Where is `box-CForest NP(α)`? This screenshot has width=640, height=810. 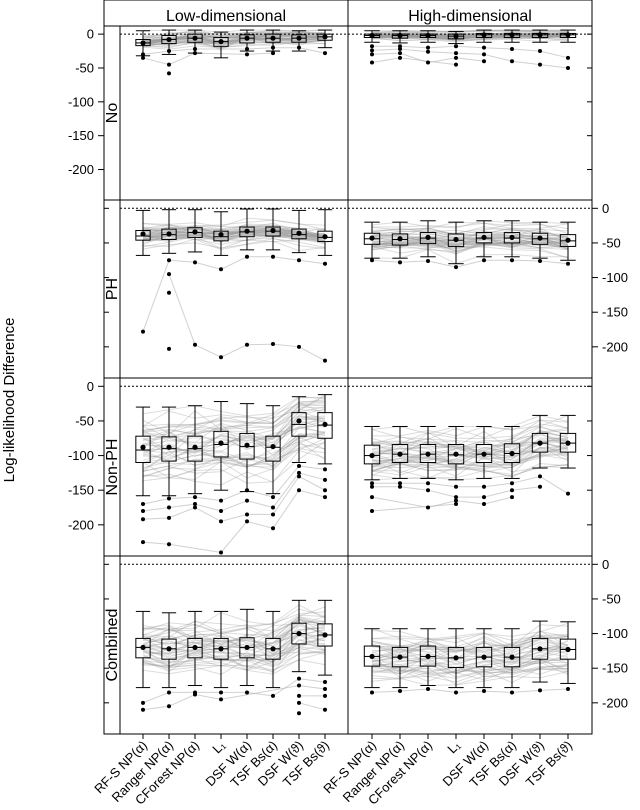 box-CForest NP(α) is located at coordinates (428, 47).